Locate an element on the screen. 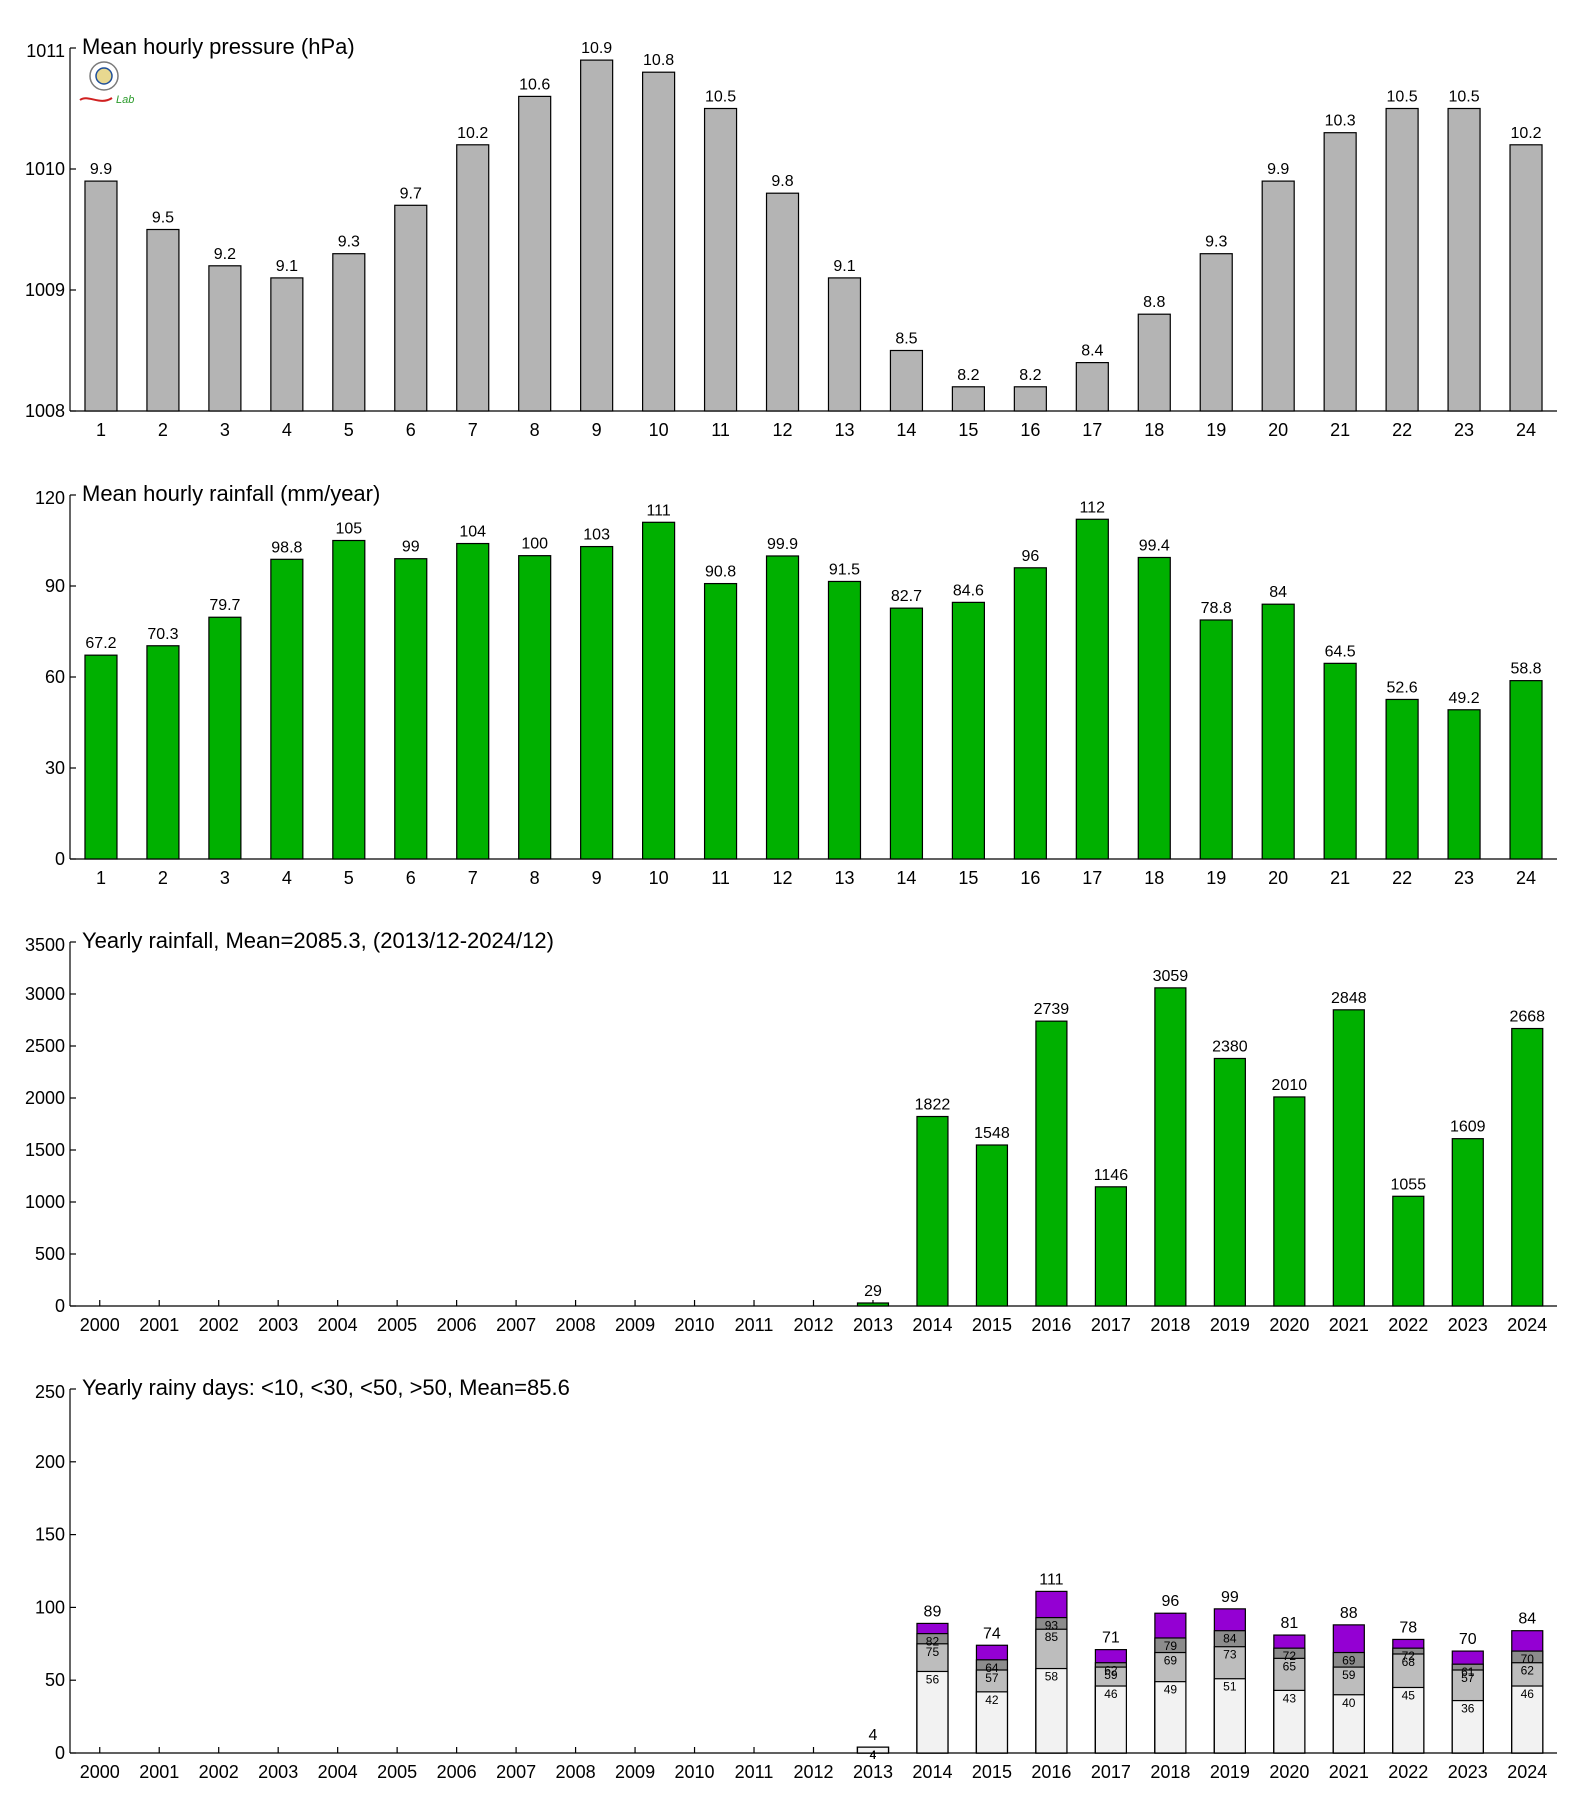 The width and height of the screenshot is (1580, 1800). x-tick-label: 2020 is located at coordinates (1289, 1325).